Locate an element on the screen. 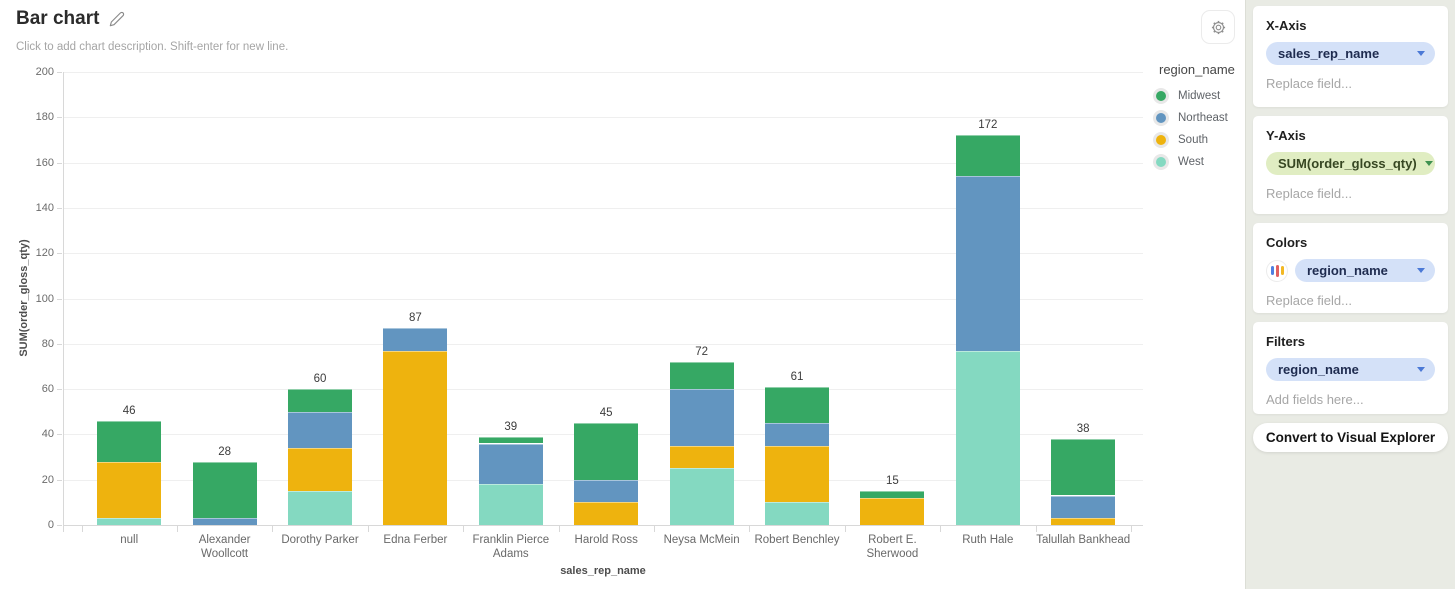  edit-title-button is located at coordinates (117, 19).